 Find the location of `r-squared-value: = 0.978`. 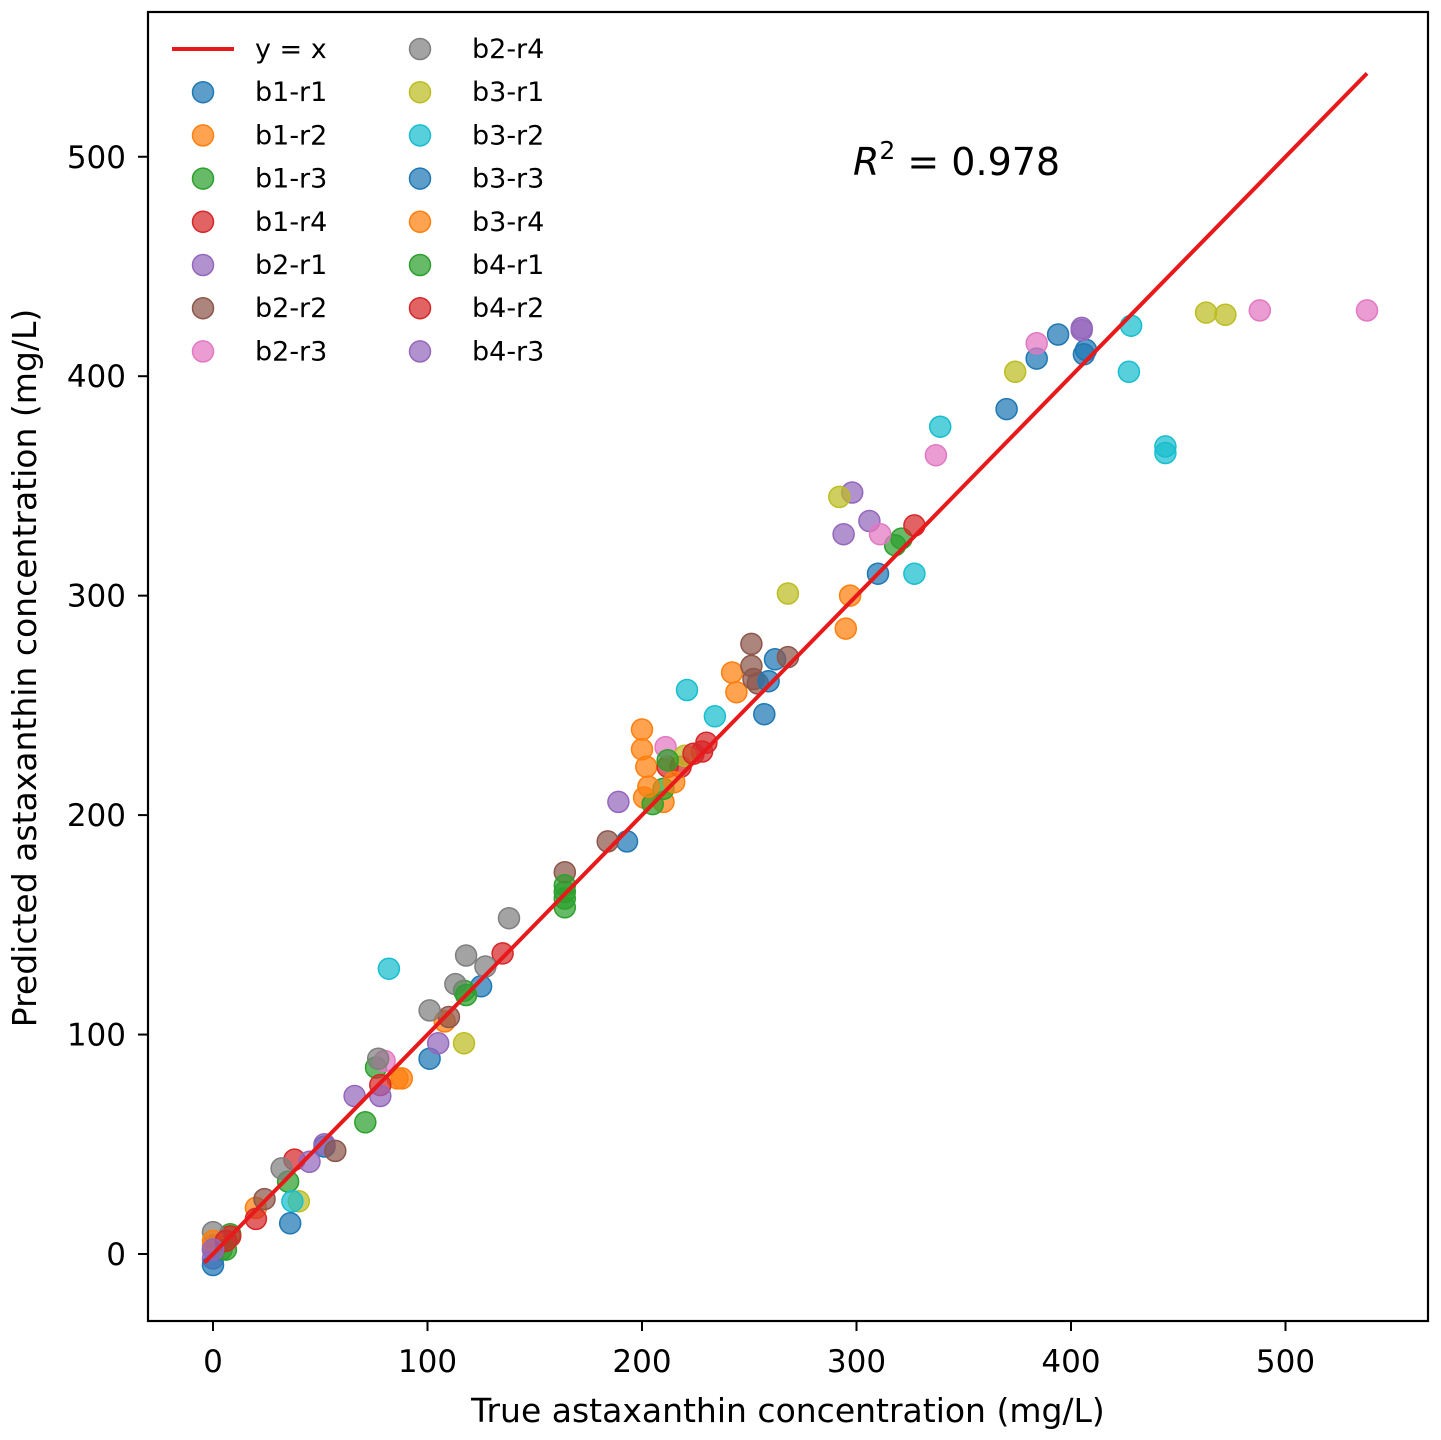

r-squared-value: = 0.978 is located at coordinates (977, 162).